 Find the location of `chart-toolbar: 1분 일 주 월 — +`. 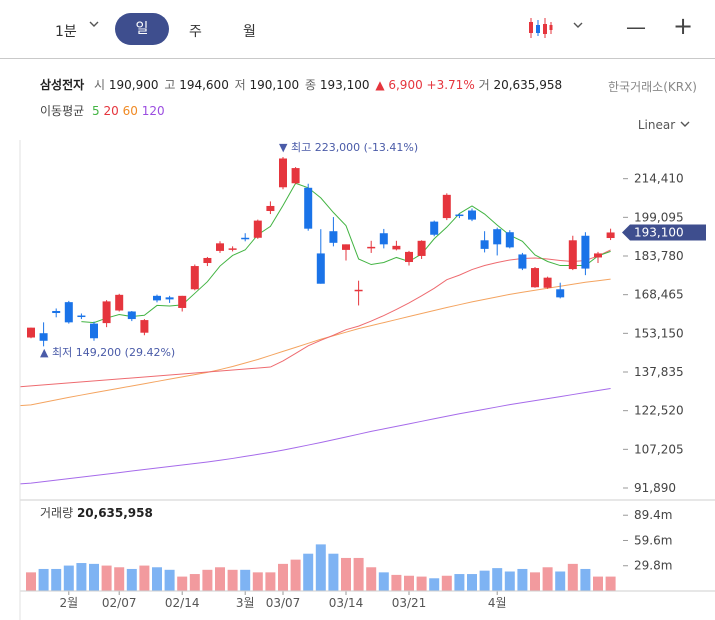

chart-toolbar: 1분 일 주 월 — + is located at coordinates (357, 29).